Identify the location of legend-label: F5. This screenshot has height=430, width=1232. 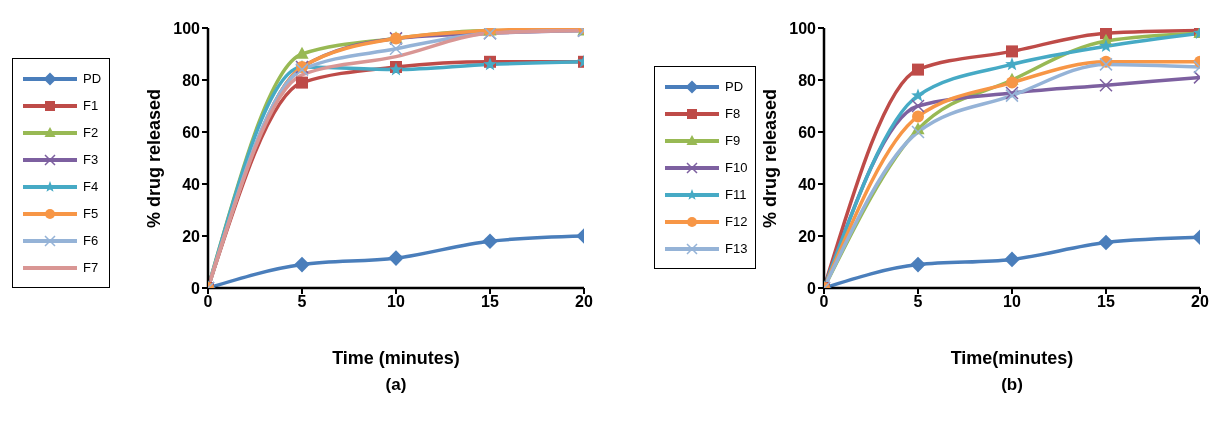
(91, 213).